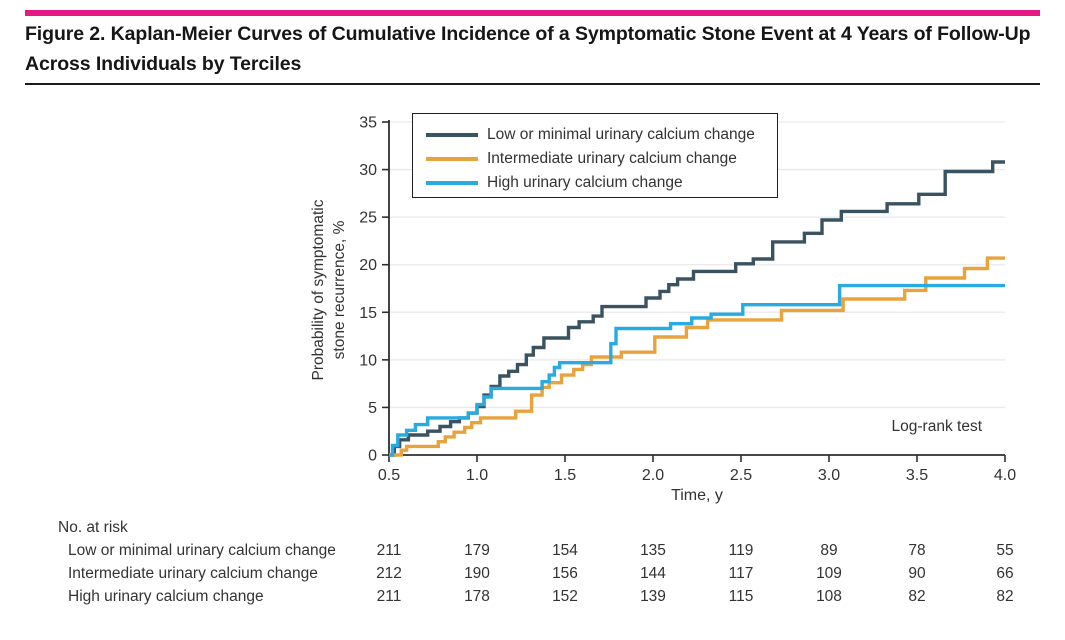  Describe the element at coordinates (621, 134) in the screenshot. I see `legend-label: Low or minimal urinary calcium change` at that location.